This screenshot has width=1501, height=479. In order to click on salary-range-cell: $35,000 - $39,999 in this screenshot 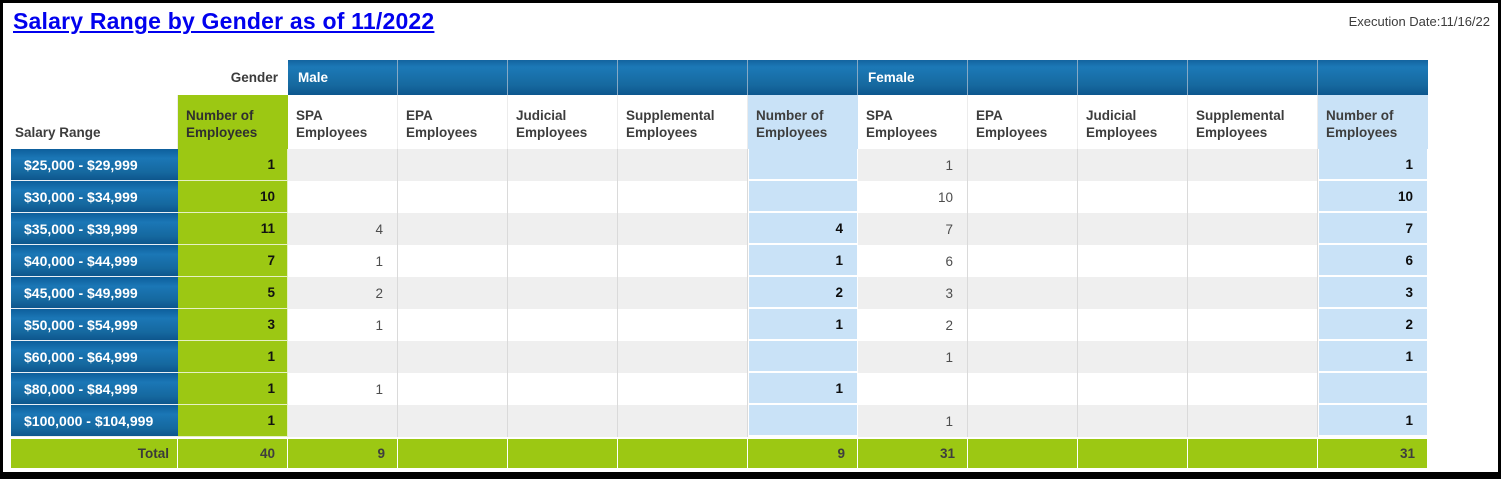, I will do `click(94, 229)`.